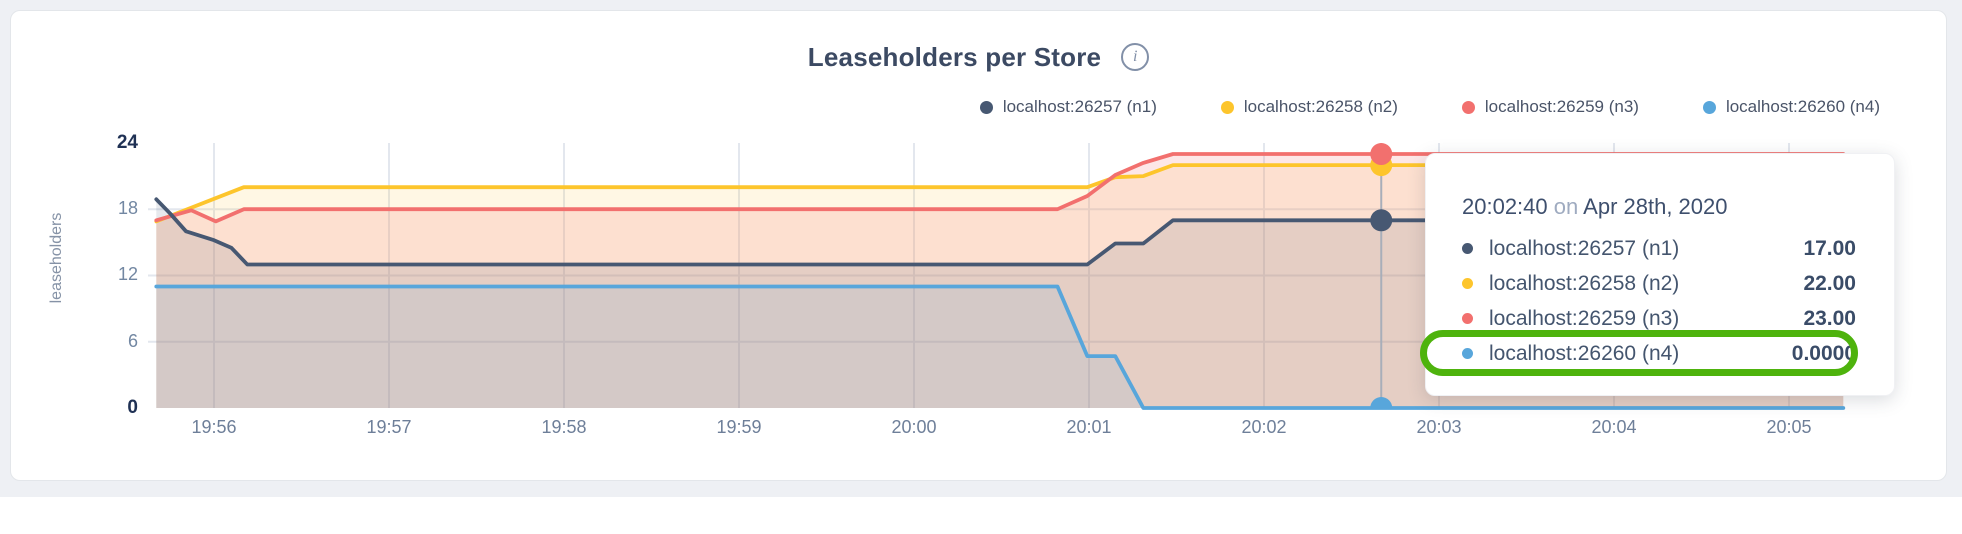 This screenshot has height=534, width=1962. What do you see at coordinates (214, 427) in the screenshot?
I see `x-tick-label: 19:56` at bounding box center [214, 427].